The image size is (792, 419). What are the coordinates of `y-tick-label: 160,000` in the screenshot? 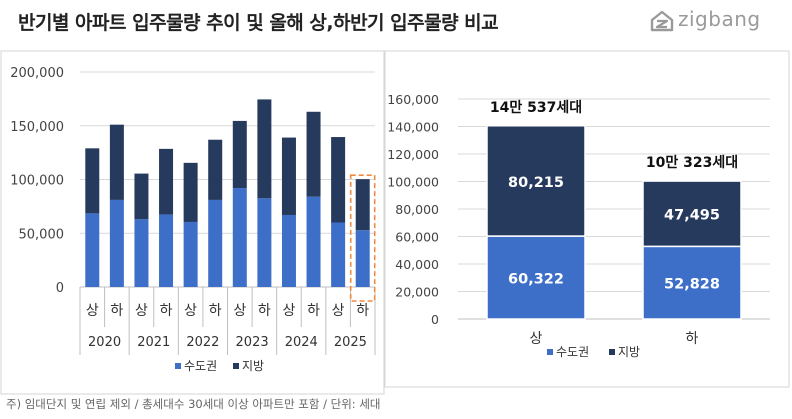 It's located at (413, 99).